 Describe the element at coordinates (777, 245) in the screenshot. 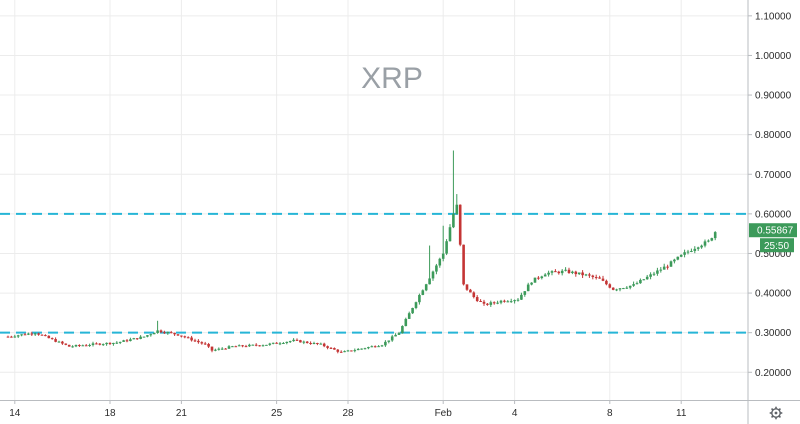

I see `countdown-badge` at that location.